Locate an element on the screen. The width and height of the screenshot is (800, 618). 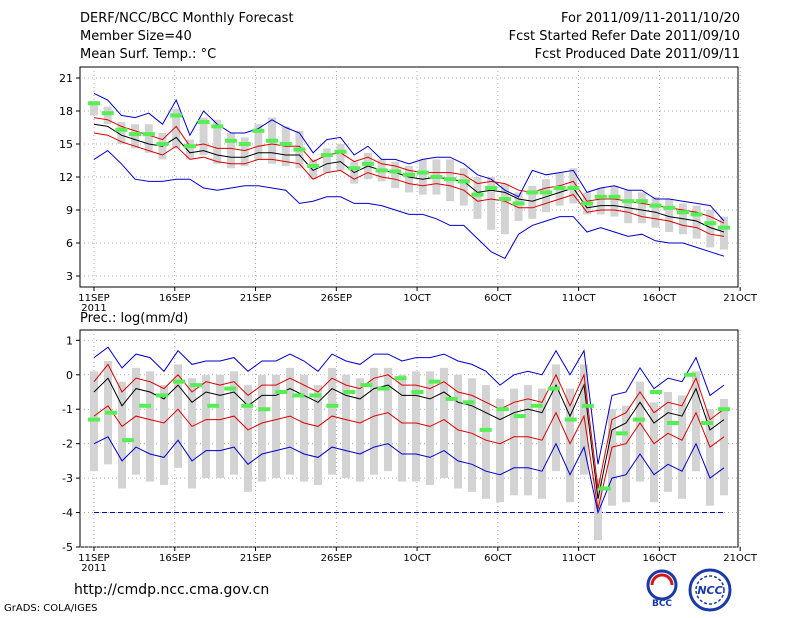
header-started: Fcst Started Refer Date 2011/09/10 is located at coordinates (624, 36).